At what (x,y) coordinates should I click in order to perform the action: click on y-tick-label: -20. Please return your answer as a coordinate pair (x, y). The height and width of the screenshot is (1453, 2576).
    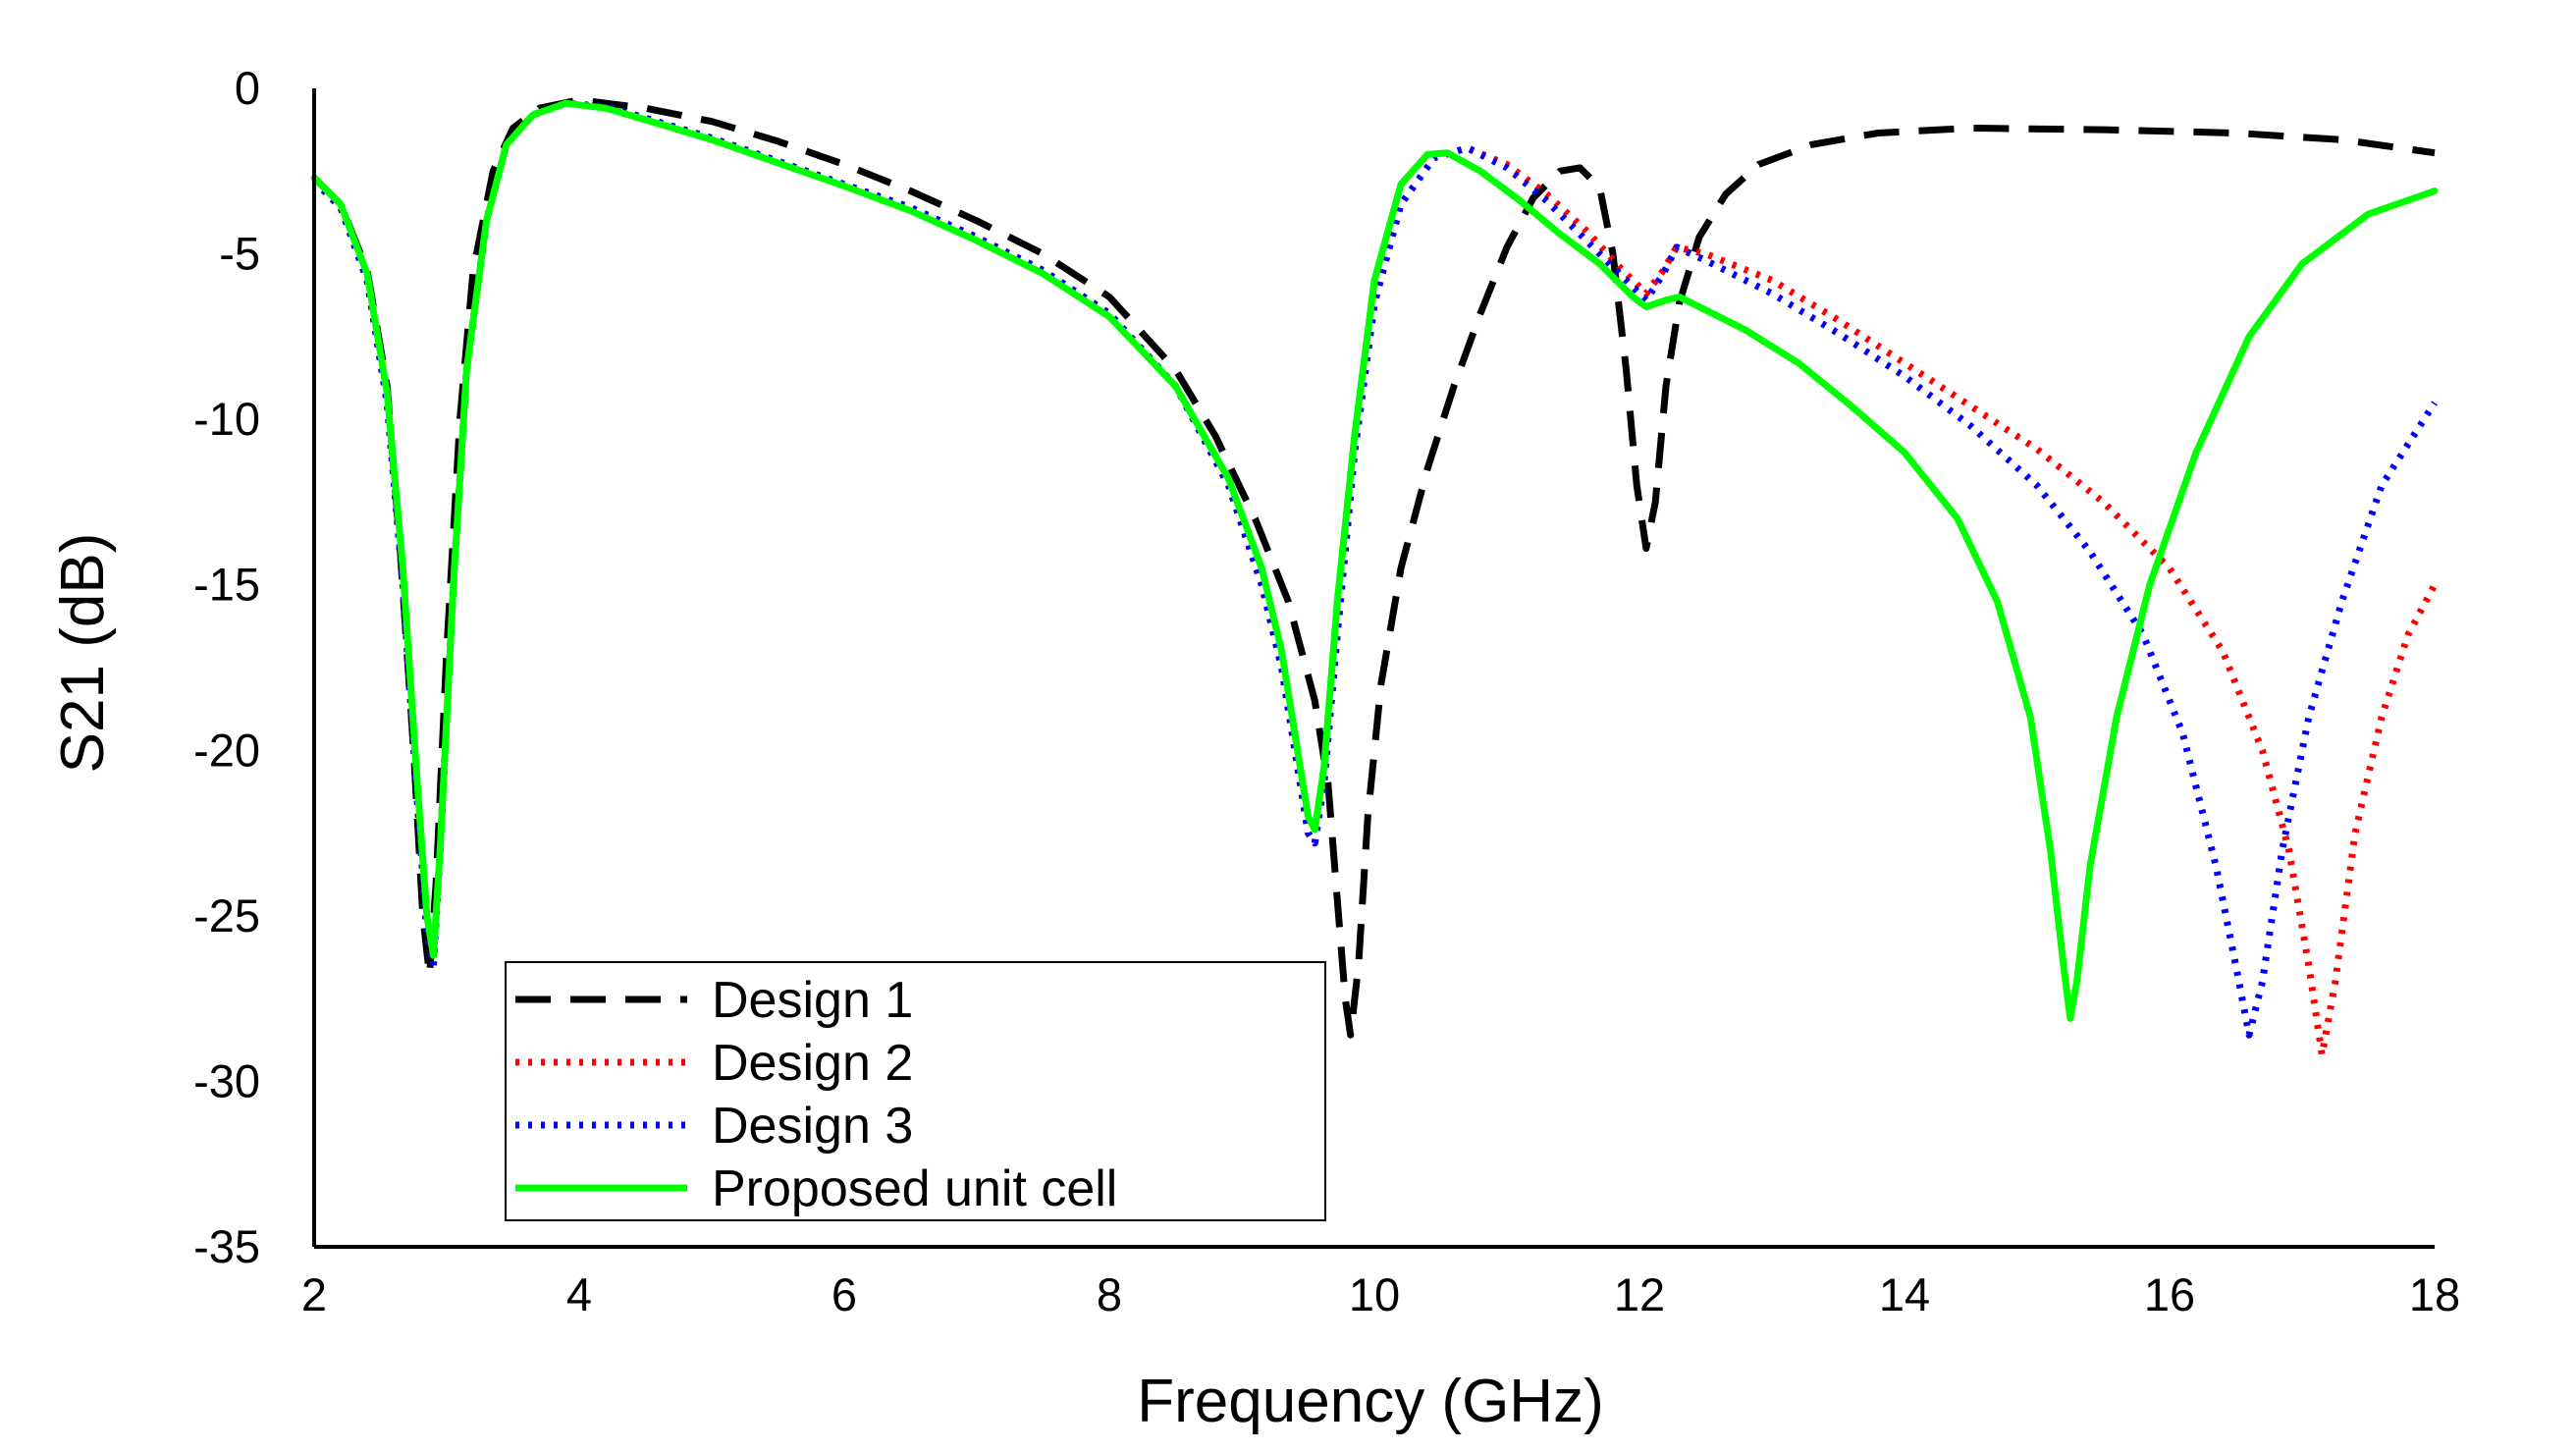
    Looking at the image, I should click on (226, 750).